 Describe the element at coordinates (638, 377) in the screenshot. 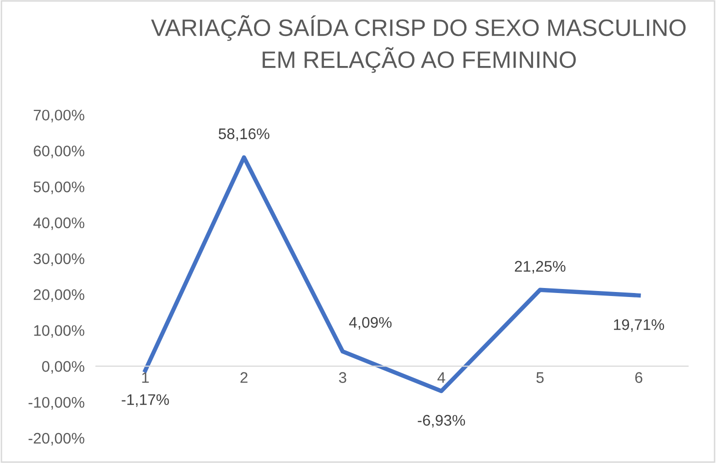

I see `x-tick-label: 6` at that location.